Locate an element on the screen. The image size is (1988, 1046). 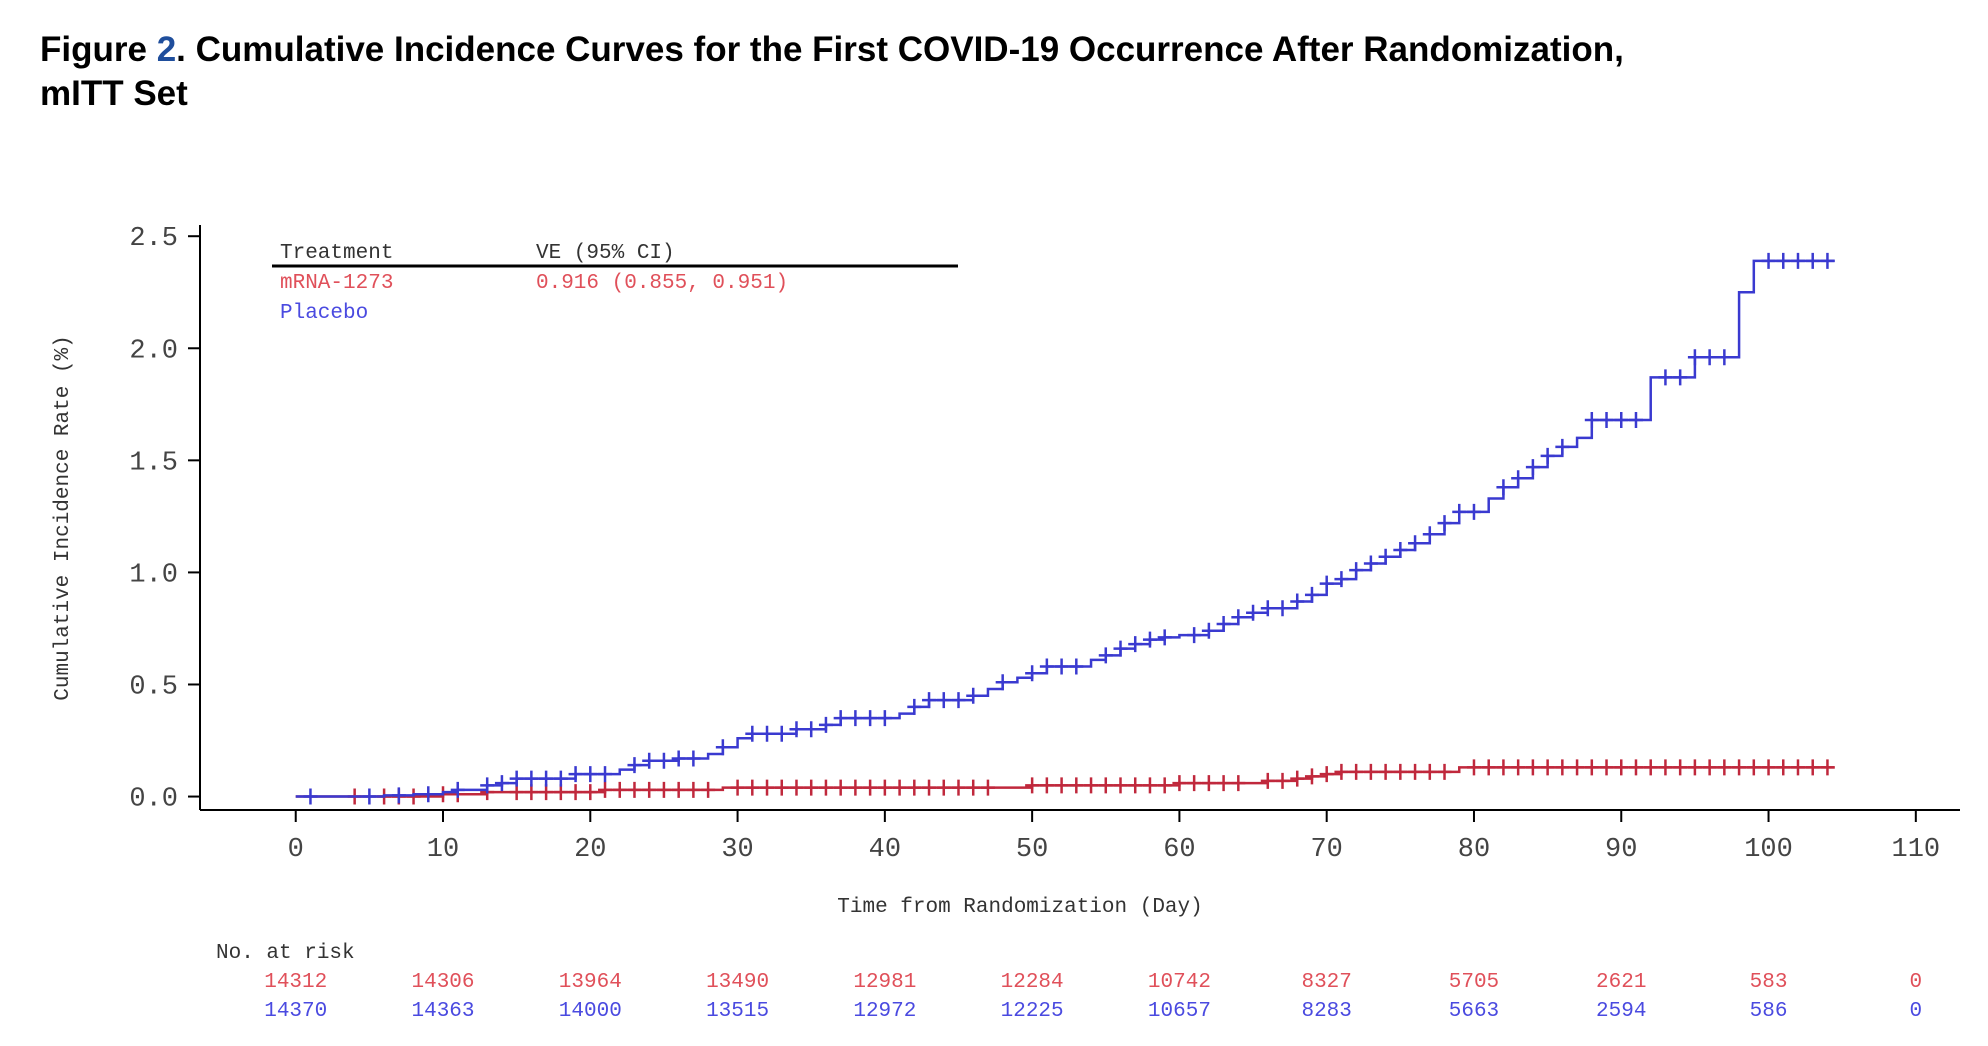
at-risk-count: 10657 is located at coordinates (1179, 1011).